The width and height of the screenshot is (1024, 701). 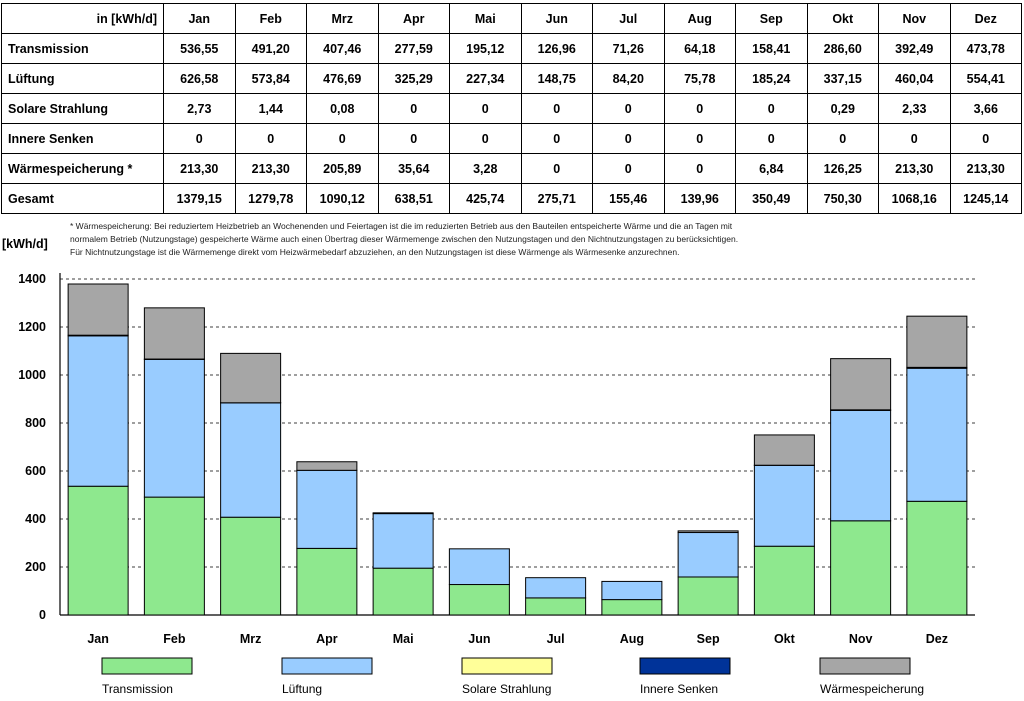 I want to click on table-row: Innere Senken 0 0 0 0 0 0 0 0 0 0 0 0, so click(x=511, y=138).